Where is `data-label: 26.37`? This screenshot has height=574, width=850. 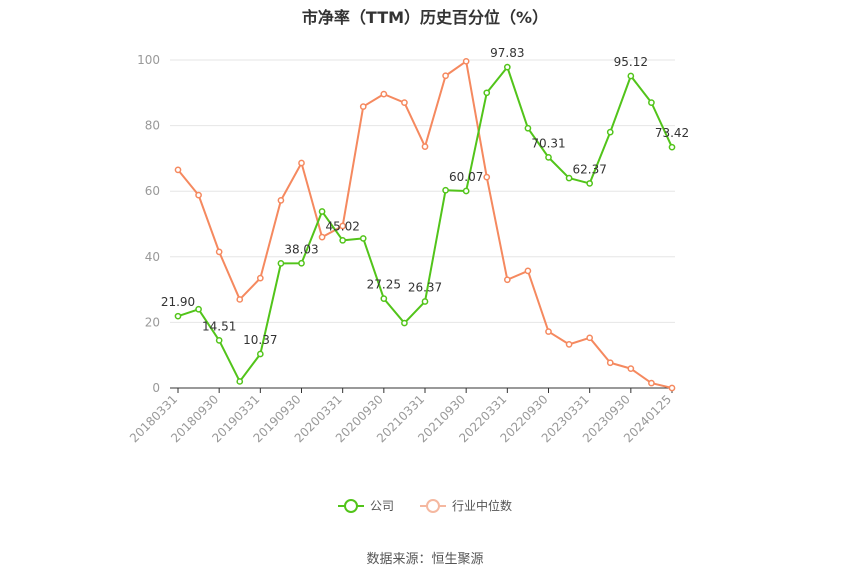
data-label: 26.37 is located at coordinates (425, 288).